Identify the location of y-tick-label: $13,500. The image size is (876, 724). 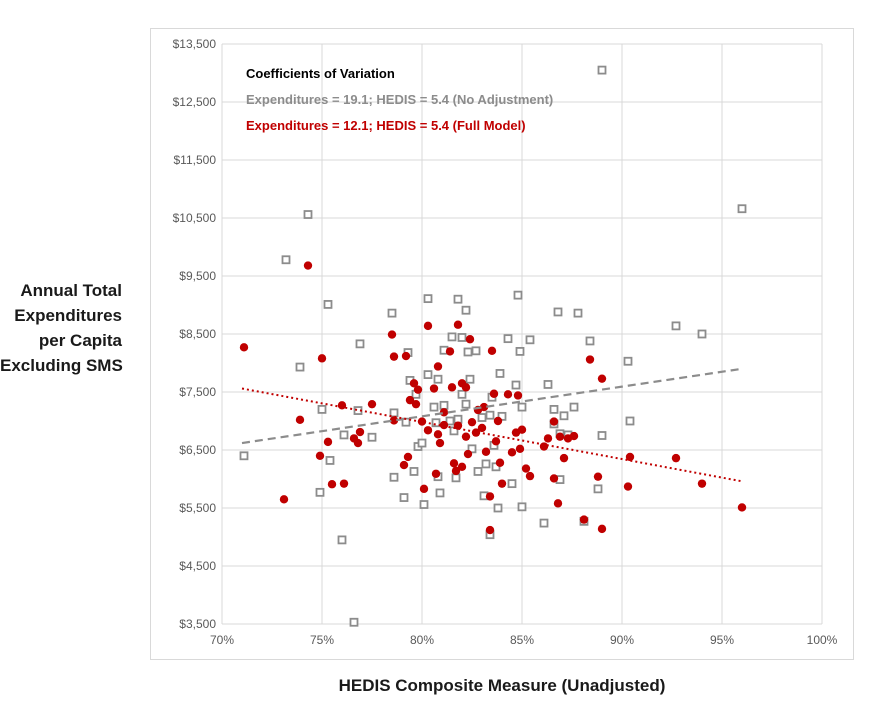
(195, 44).